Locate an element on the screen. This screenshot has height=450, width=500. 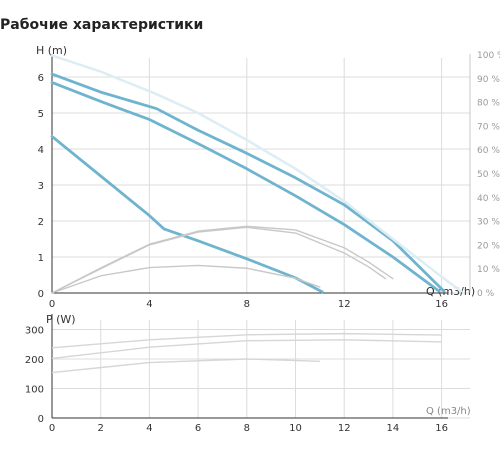
y-tick-label: 3 is located at coordinates (41, 186).